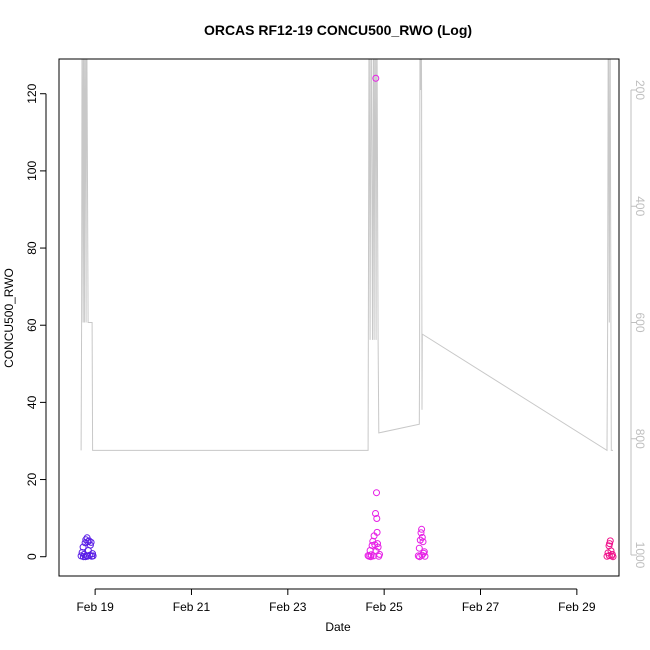 Image resolution: width=650 pixels, height=650 pixels. I want to click on y2-tick-label: 600, so click(640, 322).